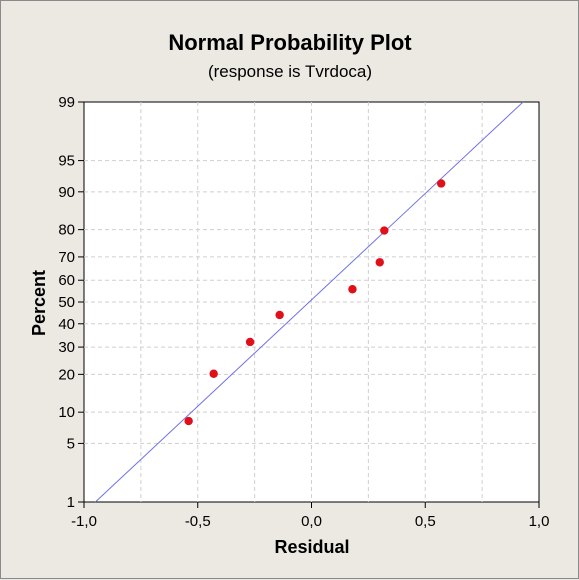 The width and height of the screenshot is (579, 580). What do you see at coordinates (66, 161) in the screenshot?
I see `y-tick-label: 95` at bounding box center [66, 161].